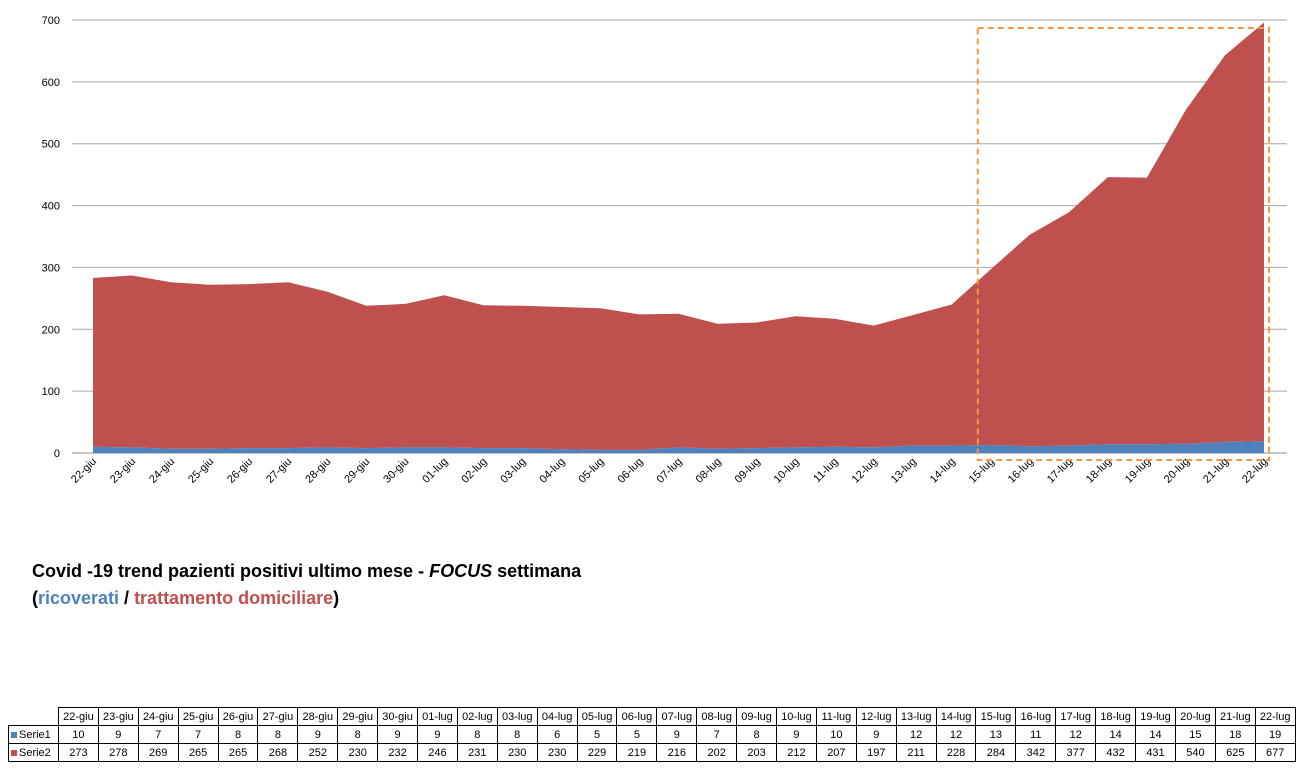 Image resolution: width=1298 pixels, height=769 pixels. Describe the element at coordinates (513, 471) in the screenshot. I see `x-tick-label: 03-lug` at that location.